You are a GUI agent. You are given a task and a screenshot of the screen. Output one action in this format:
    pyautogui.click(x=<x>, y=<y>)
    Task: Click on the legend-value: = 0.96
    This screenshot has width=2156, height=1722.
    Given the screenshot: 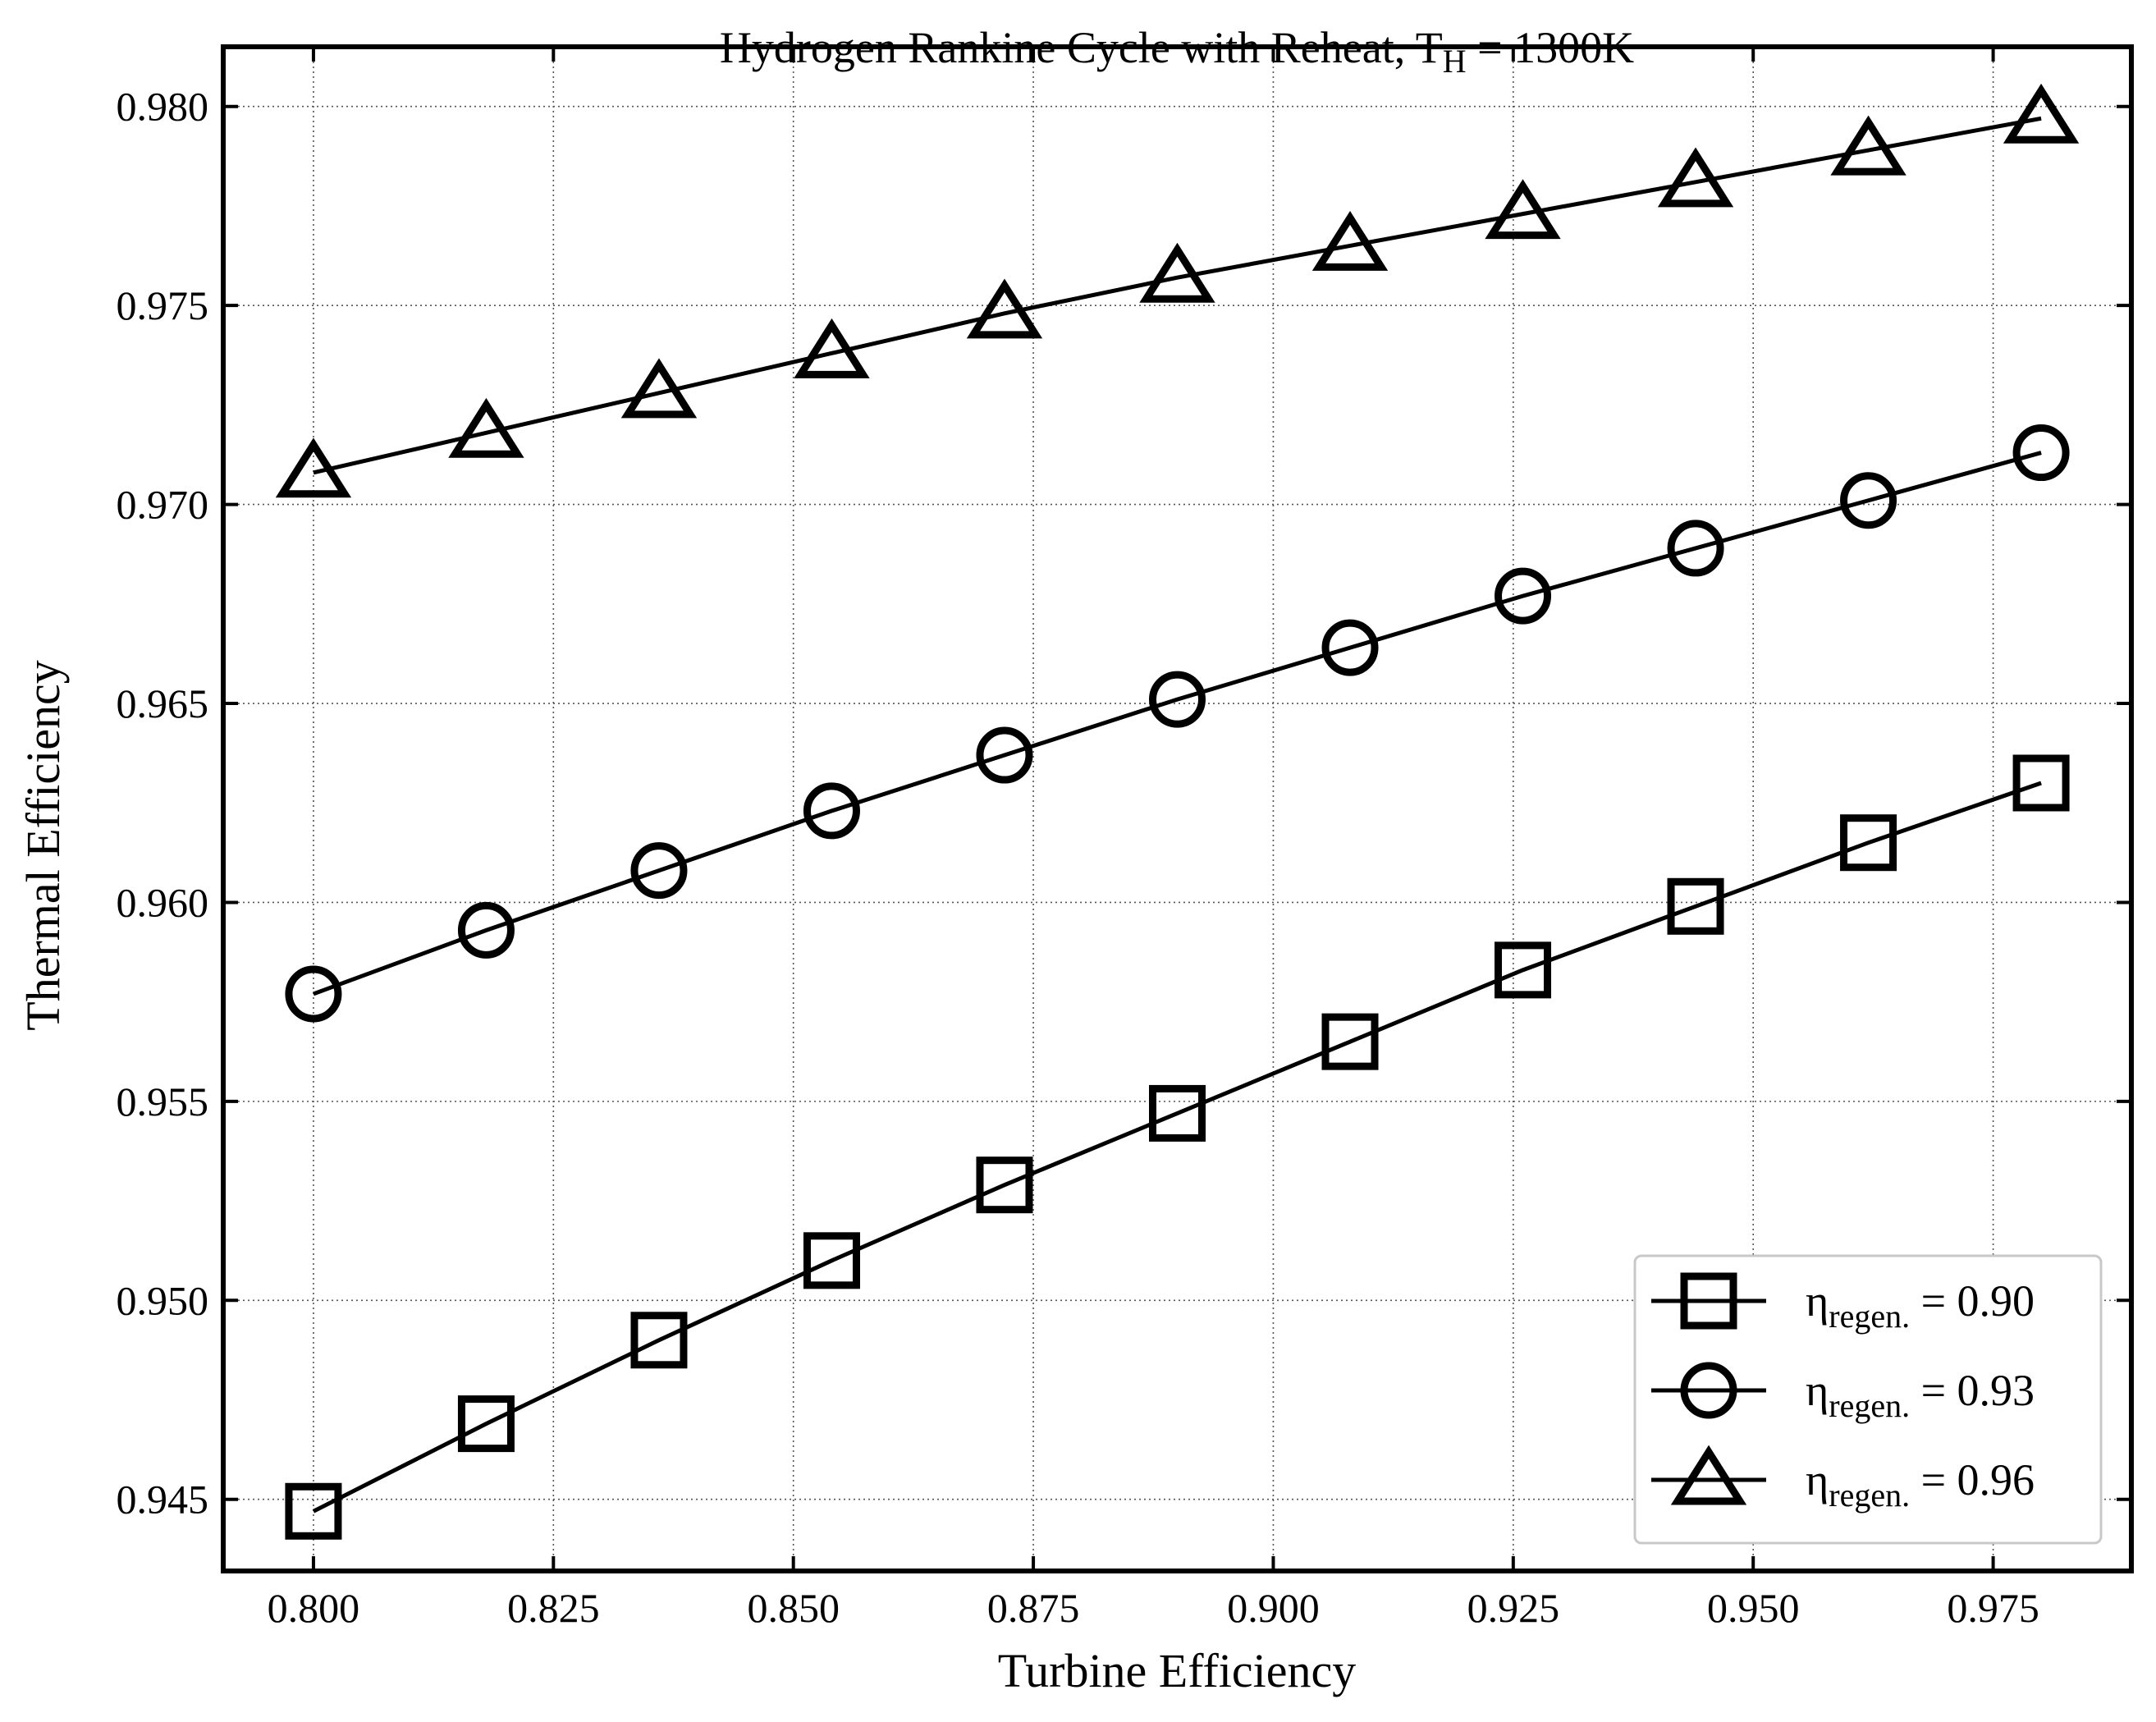 What is the action you would take?
    pyautogui.click(x=1972, y=1479)
    